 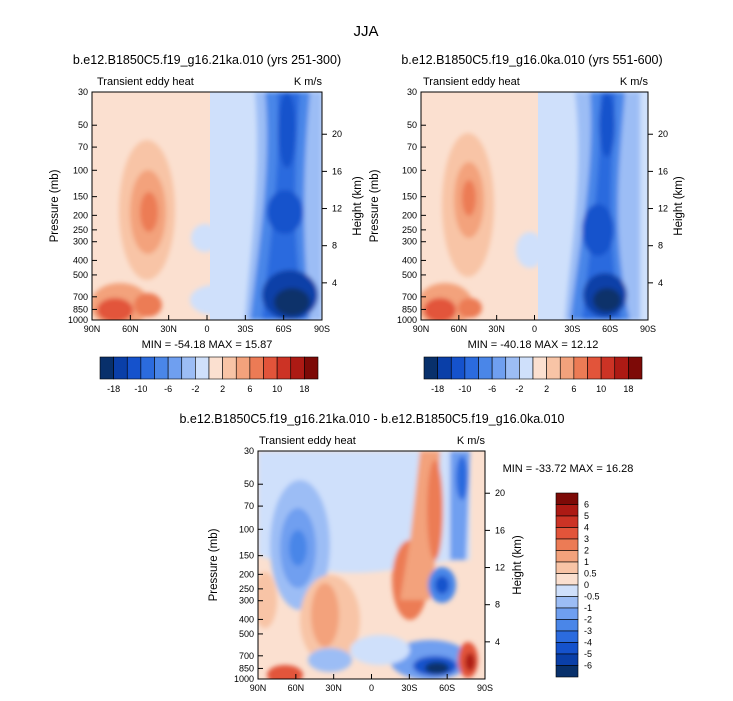 What do you see at coordinates (277, 389) in the screenshot?
I see `colorbar-label: 10` at bounding box center [277, 389].